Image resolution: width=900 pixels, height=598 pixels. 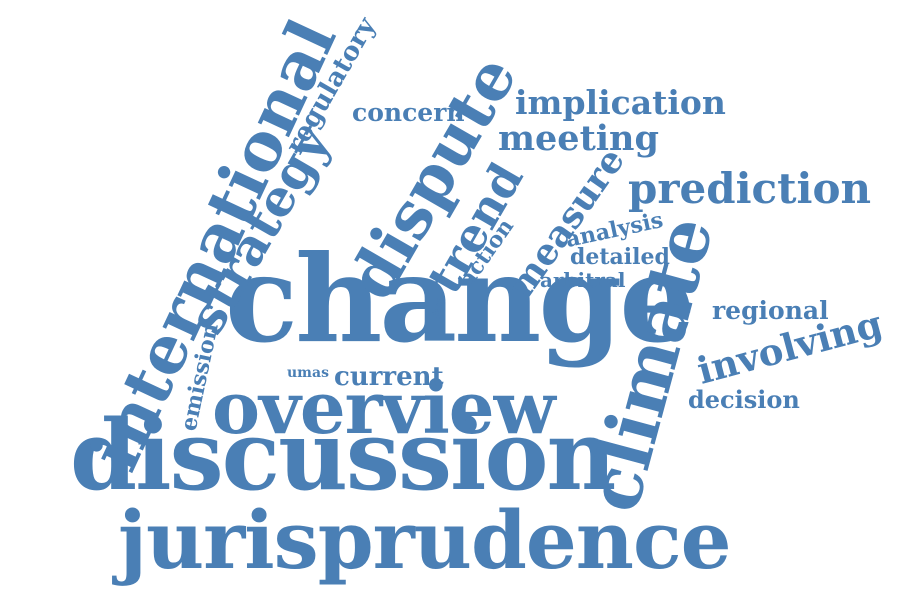 I want to click on word-umas: umas, so click(x=308, y=373).